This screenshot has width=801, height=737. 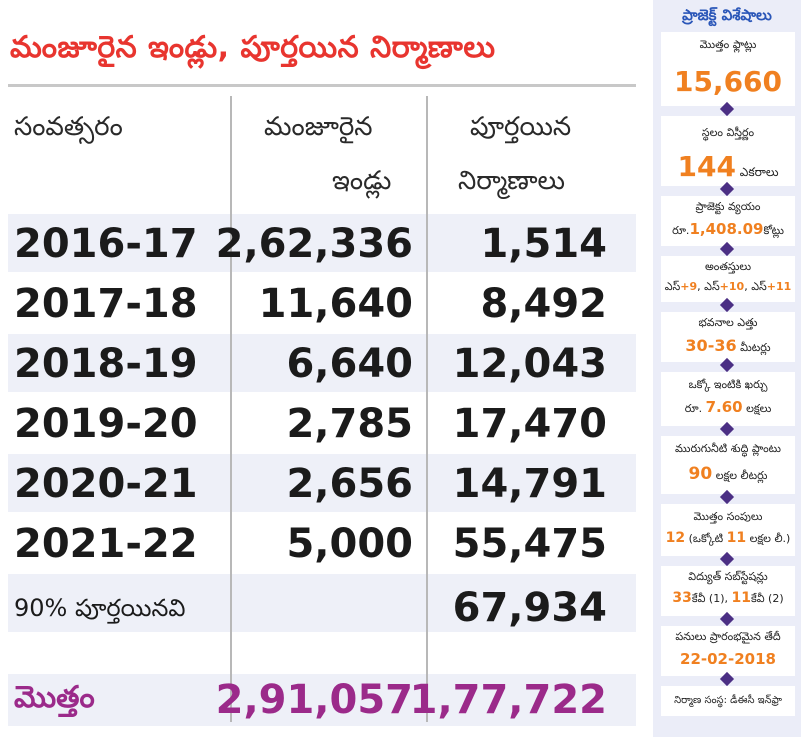 What do you see at coordinates (54, 697) in the screenshot?
I see `total-label: మొత్తం` at bounding box center [54, 697].